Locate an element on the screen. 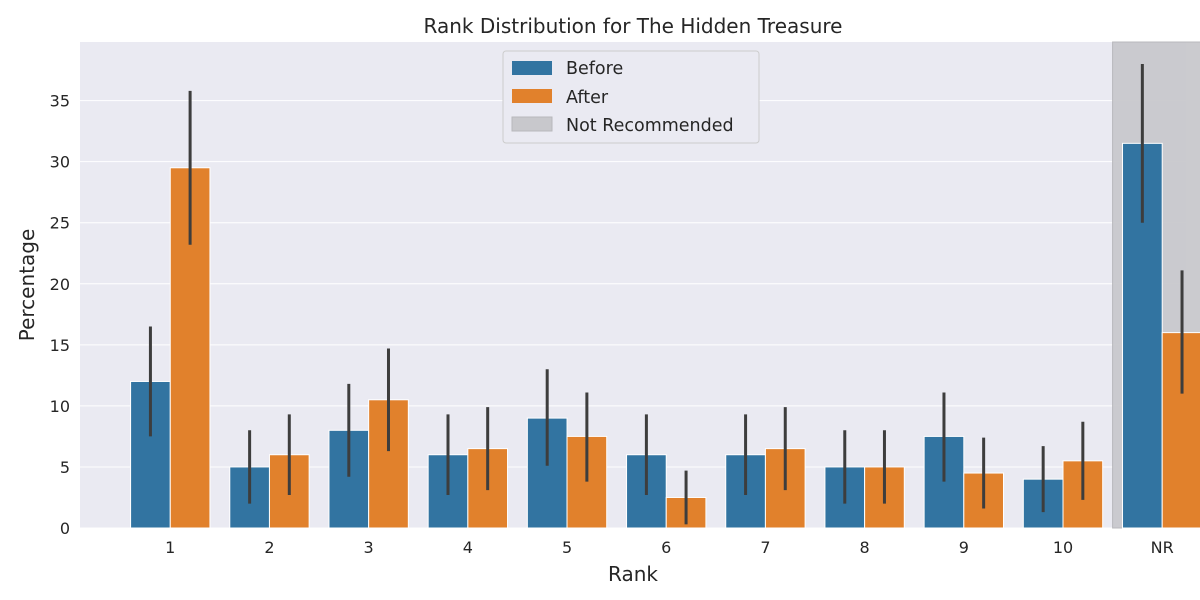 The image size is (1200, 600). y-tick-label: 5 is located at coordinates (65, 467).